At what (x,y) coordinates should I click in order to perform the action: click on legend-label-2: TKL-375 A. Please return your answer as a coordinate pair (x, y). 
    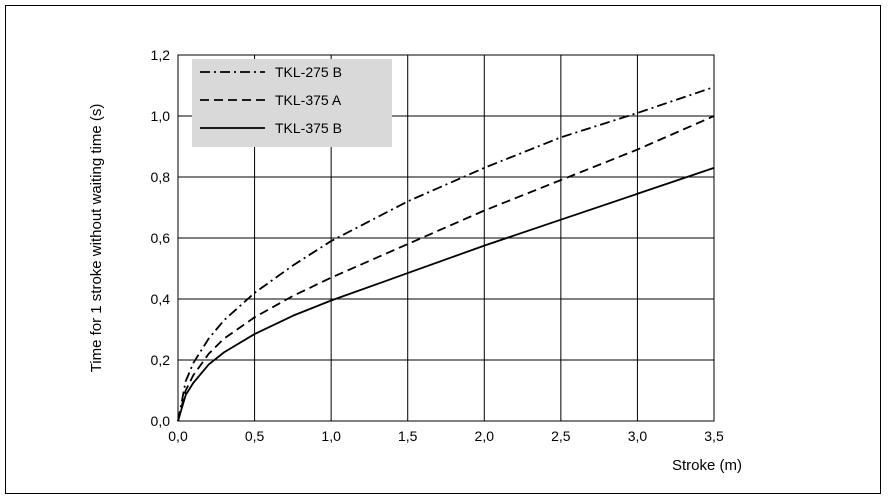
    Looking at the image, I should click on (308, 100).